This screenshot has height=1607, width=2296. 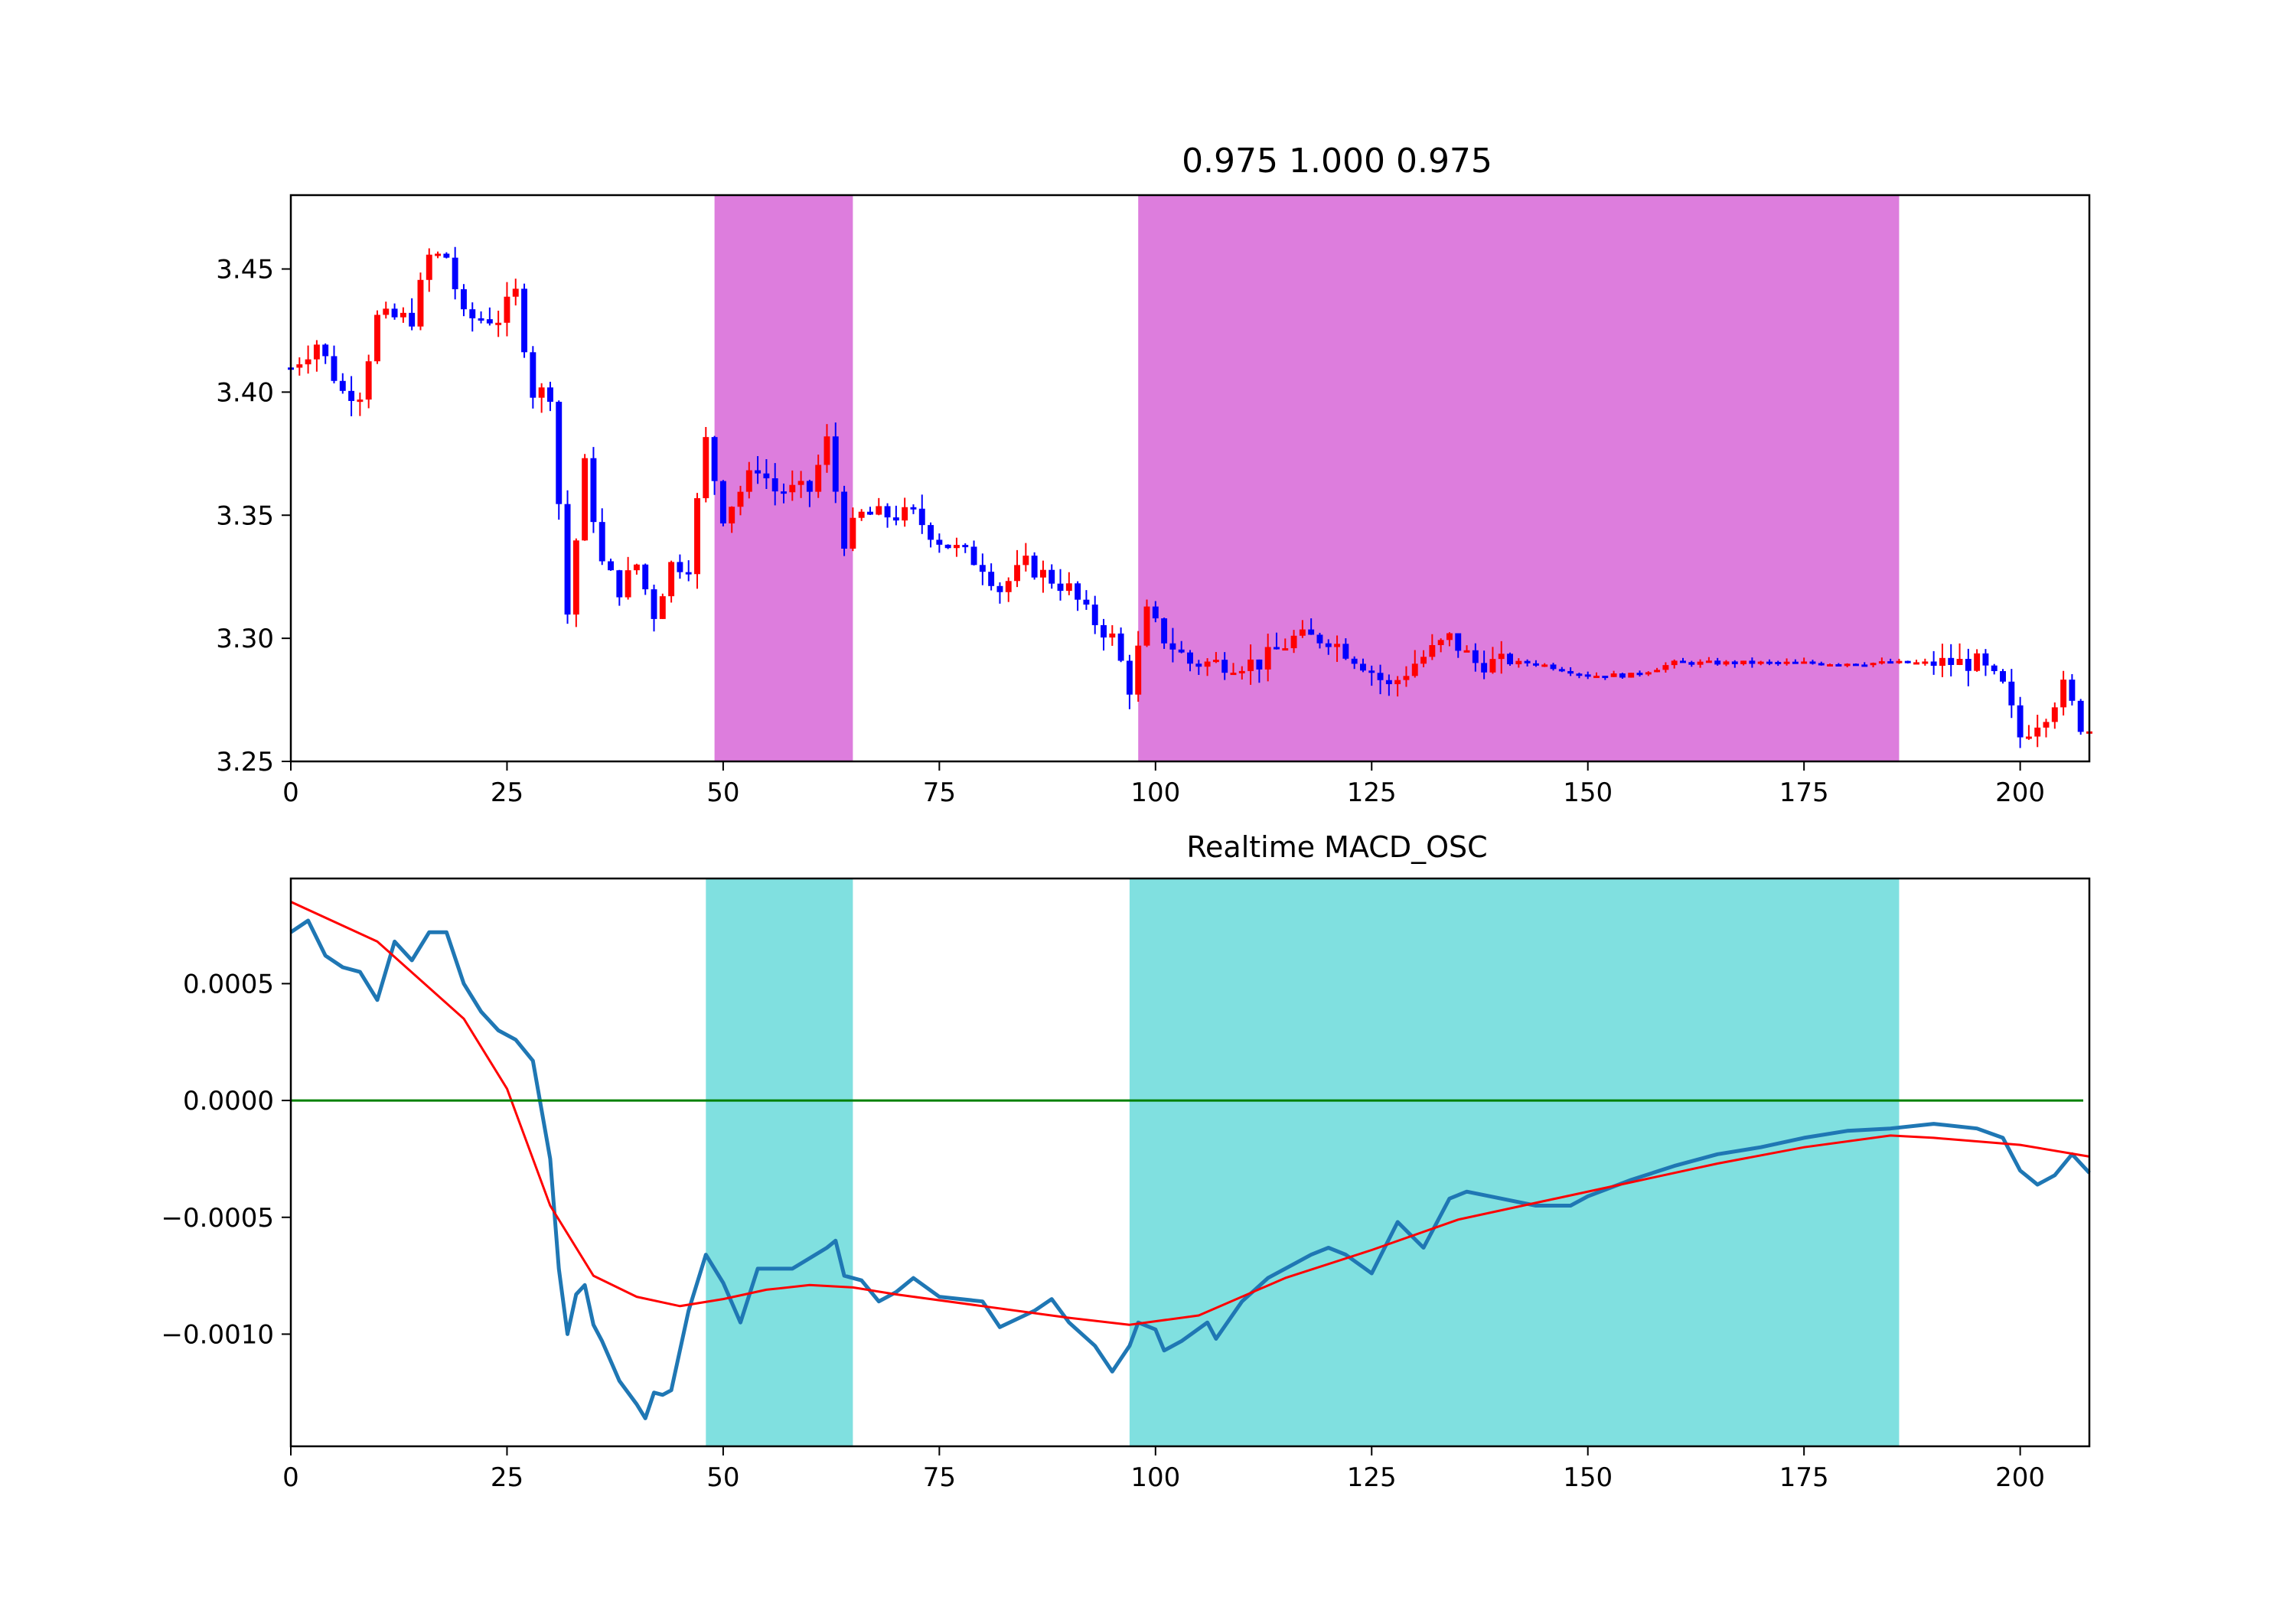 I want to click on chart-title: 0.975 1.000 0.975, so click(x=1337, y=161).